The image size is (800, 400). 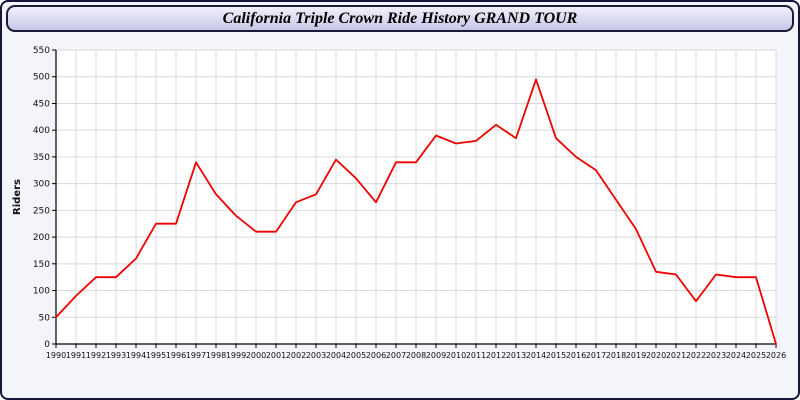 I want to click on svg-text: 450, so click(x=41, y=104).